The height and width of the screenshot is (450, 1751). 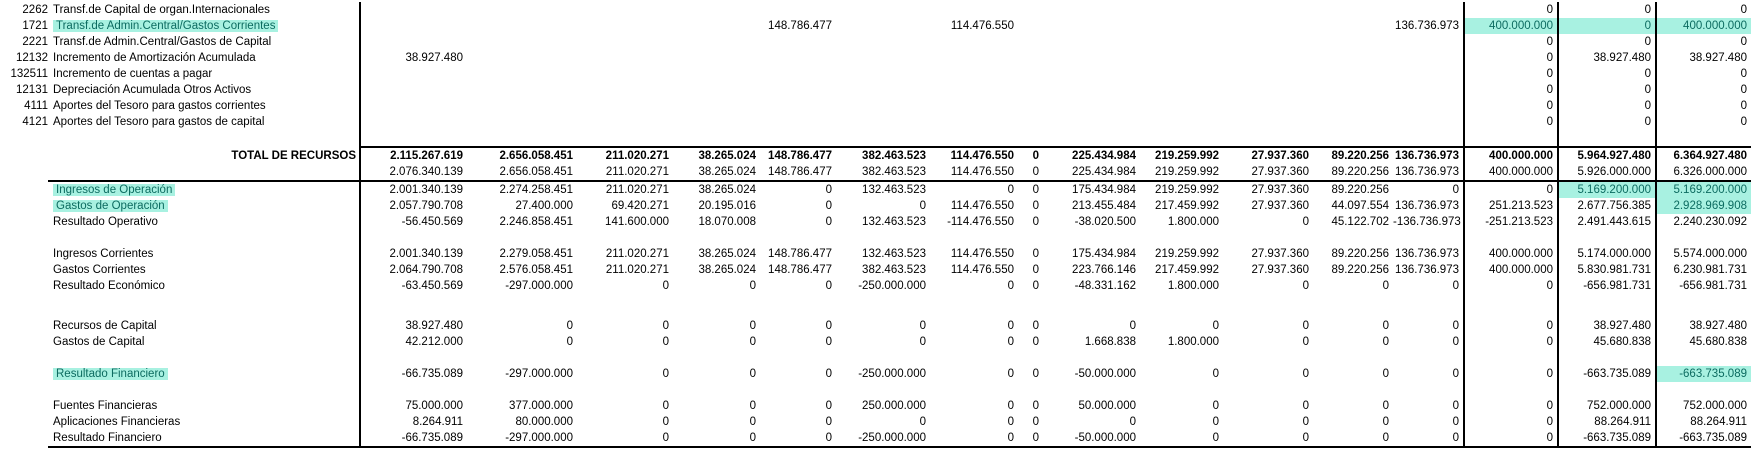 What do you see at coordinates (1703, 374) in the screenshot?
I see `cell-c16: -663.735.089` at bounding box center [1703, 374].